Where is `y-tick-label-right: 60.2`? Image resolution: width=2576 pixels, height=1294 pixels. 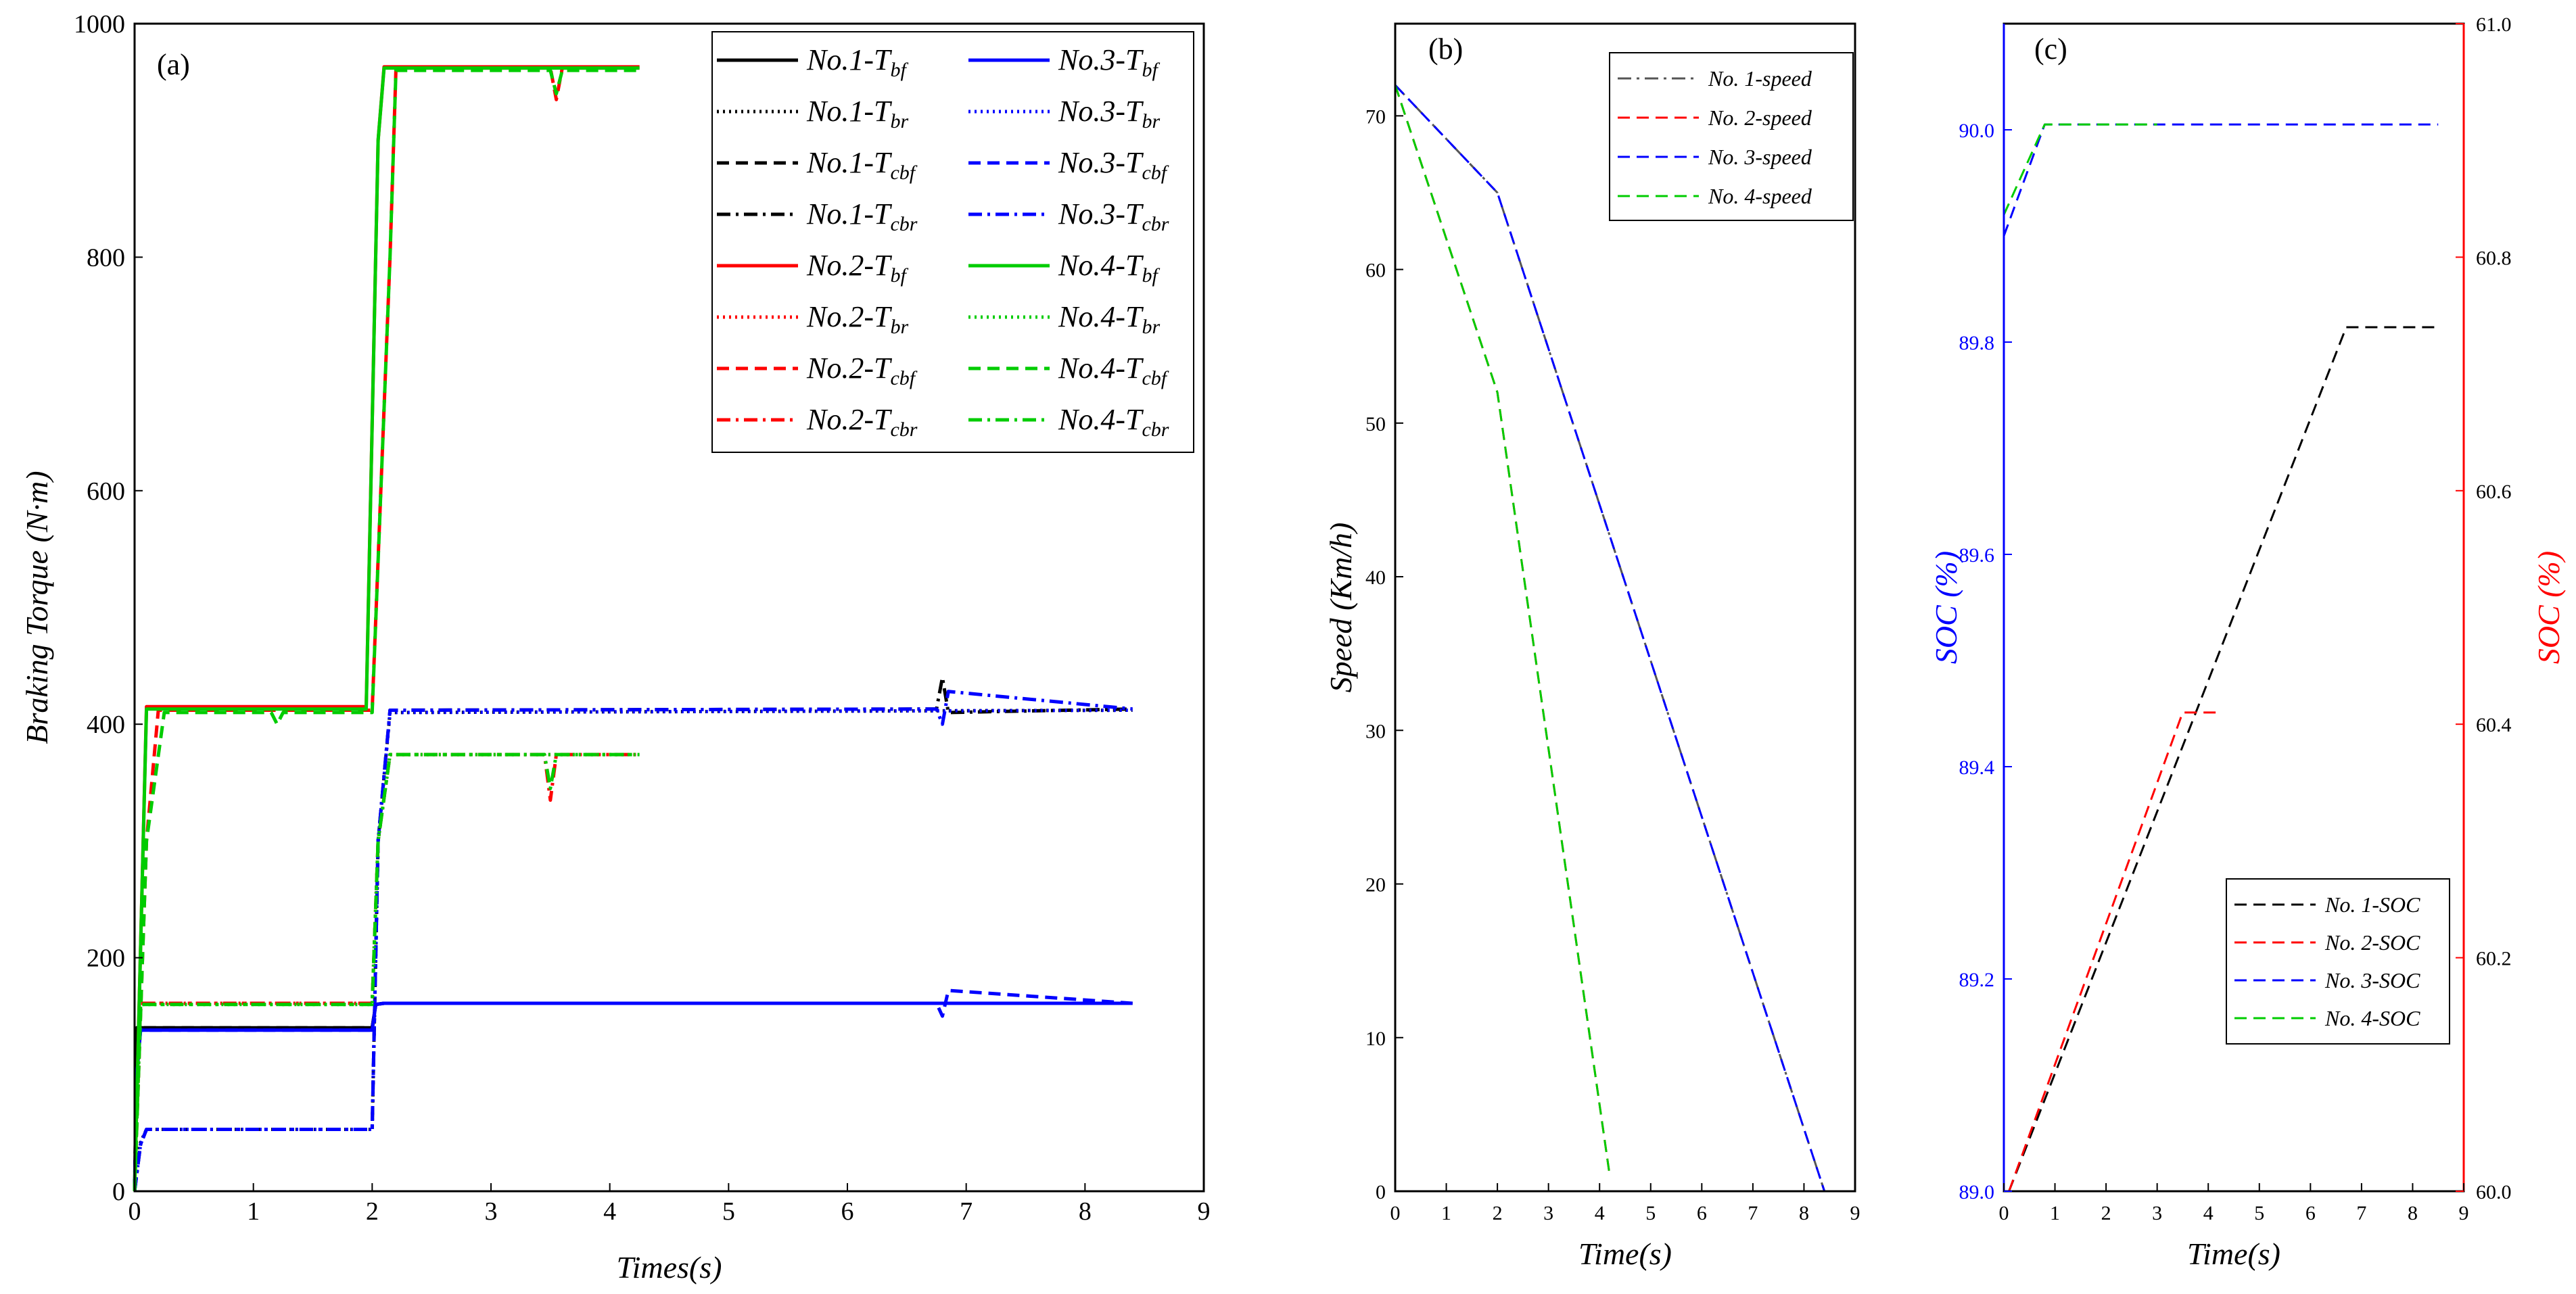
y-tick-label-right: 60.2 is located at coordinates (2494, 959).